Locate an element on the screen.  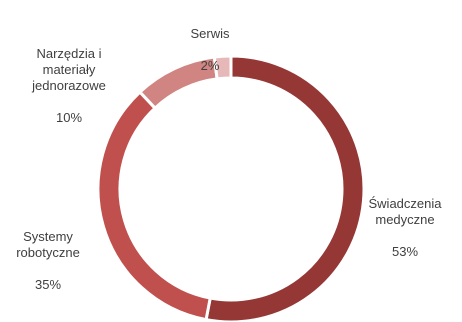
data-label-name: Serwis is located at coordinates (210, 33).